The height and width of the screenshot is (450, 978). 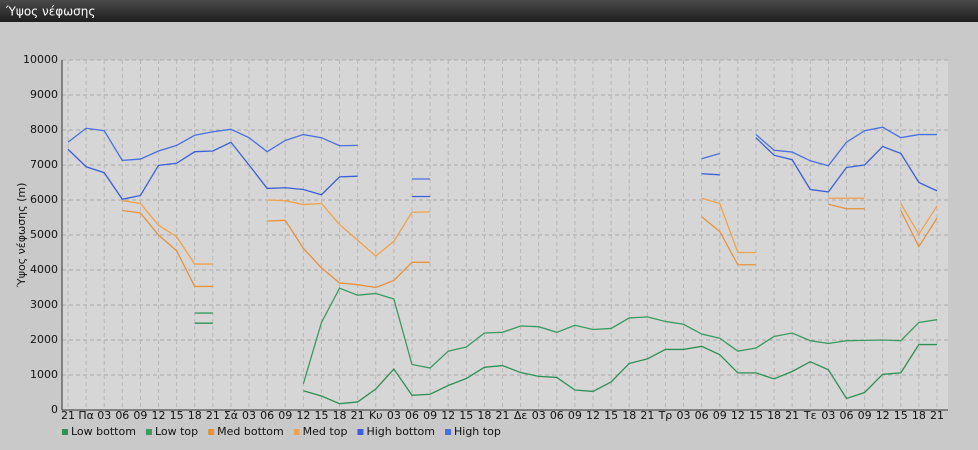 I want to click on legend-label: Med top, so click(x=325, y=431).